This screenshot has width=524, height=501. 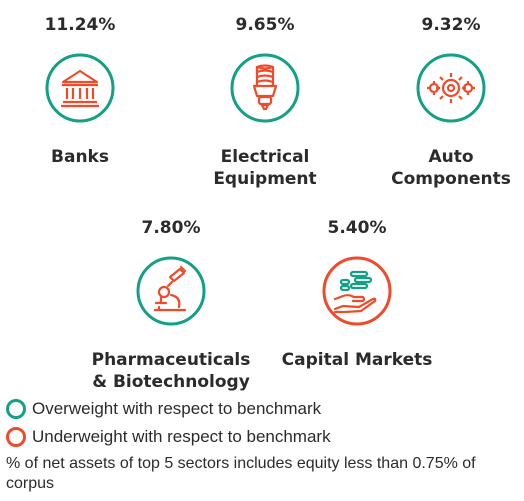 What do you see at coordinates (80, 88) in the screenshot?
I see `bank-icon` at bounding box center [80, 88].